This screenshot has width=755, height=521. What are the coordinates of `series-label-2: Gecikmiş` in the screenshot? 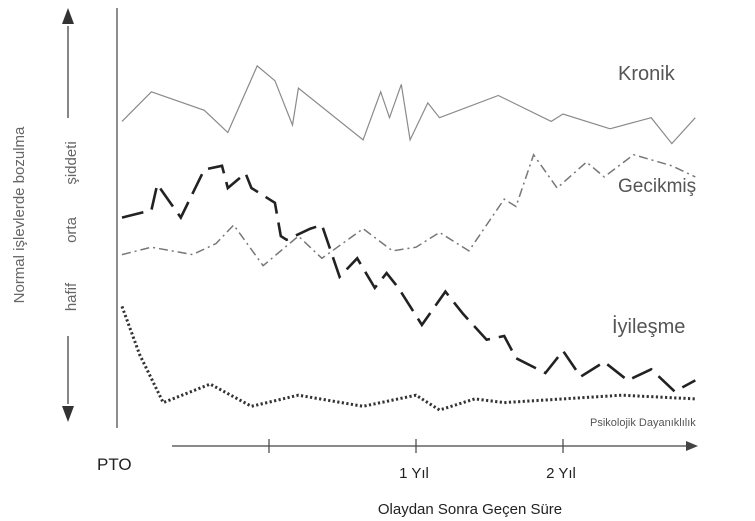 It's located at (657, 186).